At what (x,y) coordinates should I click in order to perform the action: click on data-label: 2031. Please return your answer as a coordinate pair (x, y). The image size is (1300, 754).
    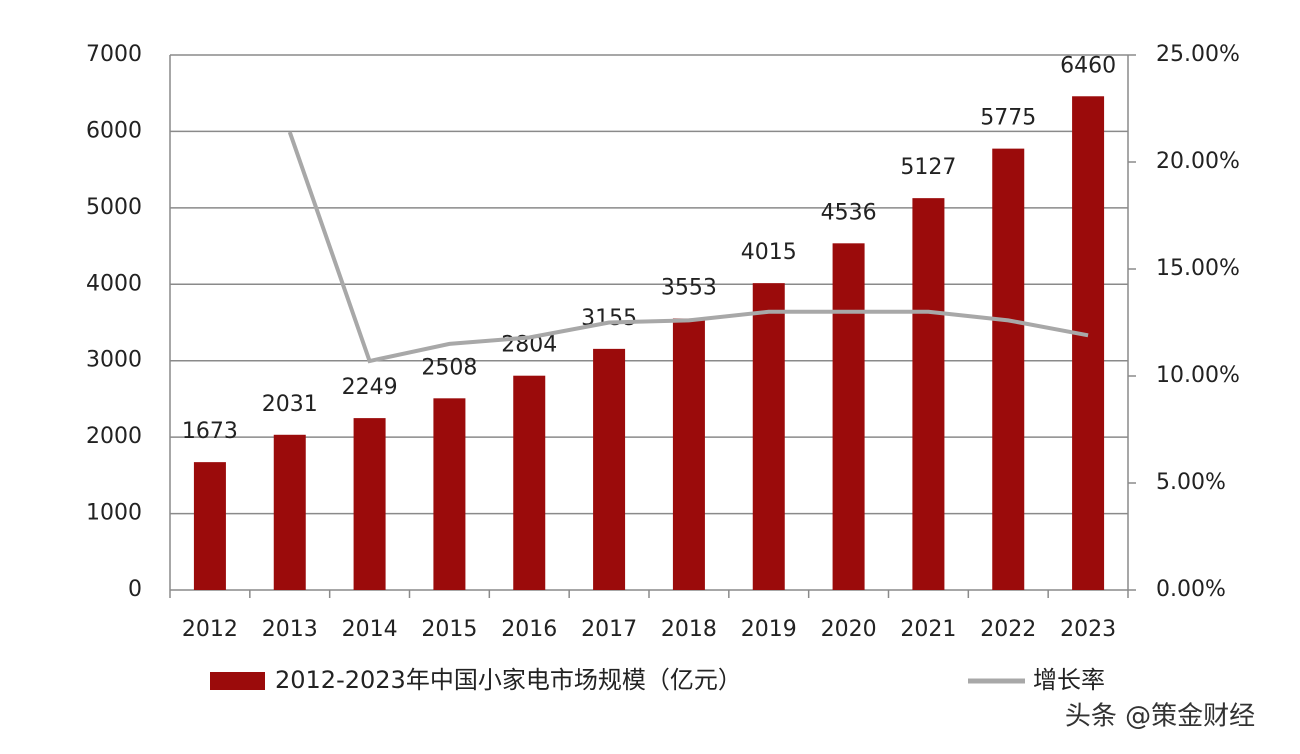
    Looking at the image, I should click on (290, 404).